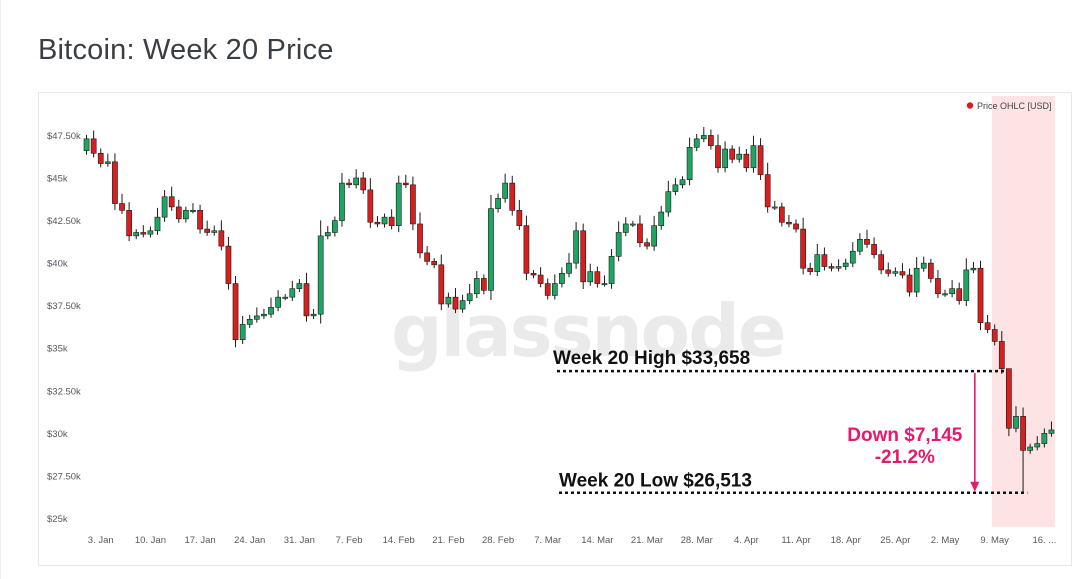  What do you see at coordinates (647, 540) in the screenshot?
I see `x-tick-label: 21. Mar` at bounding box center [647, 540].